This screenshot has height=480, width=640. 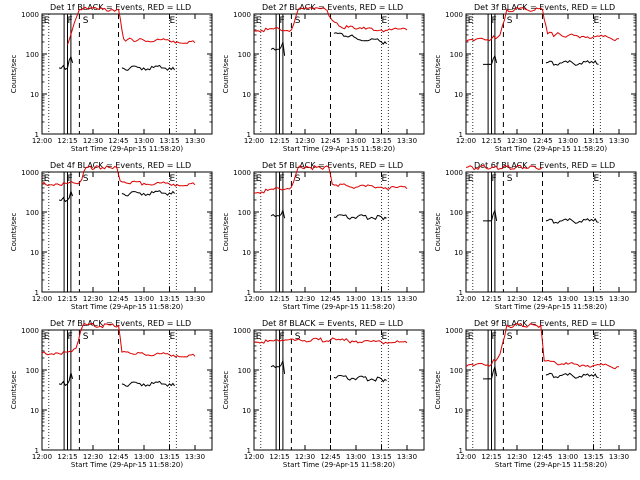 I want to click on panel-title: Det 1f BLACK = Events, RED = LLD, so click(x=120, y=7).